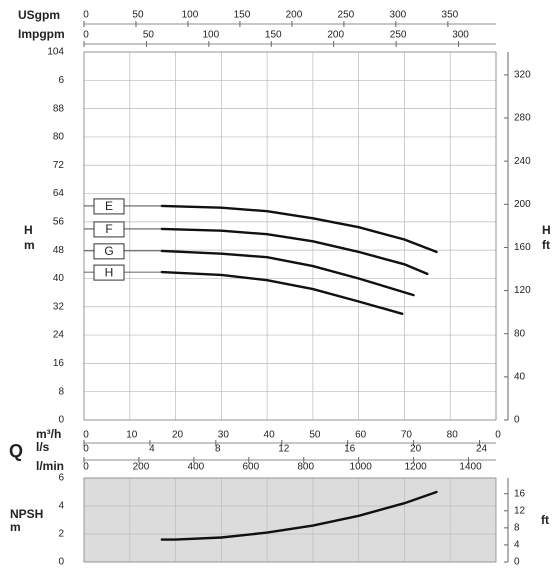 This screenshot has height=576, width=554. Describe the element at coordinates (522, 247) in the screenshot. I see `y2-tick-label: 160` at that location.